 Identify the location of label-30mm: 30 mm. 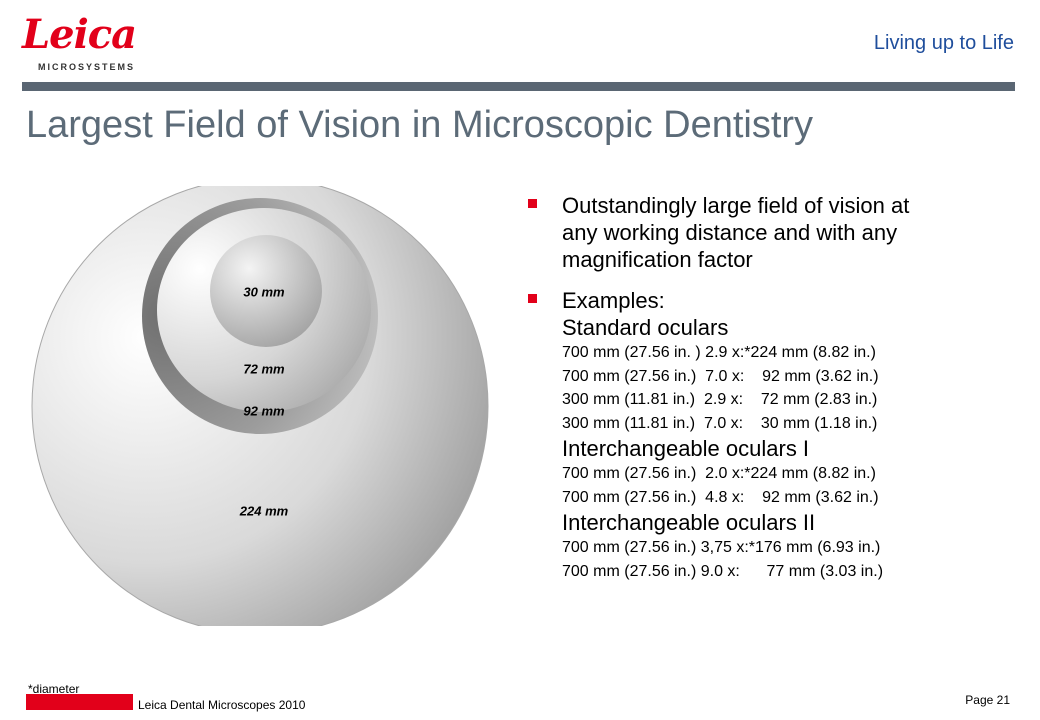
(264, 292).